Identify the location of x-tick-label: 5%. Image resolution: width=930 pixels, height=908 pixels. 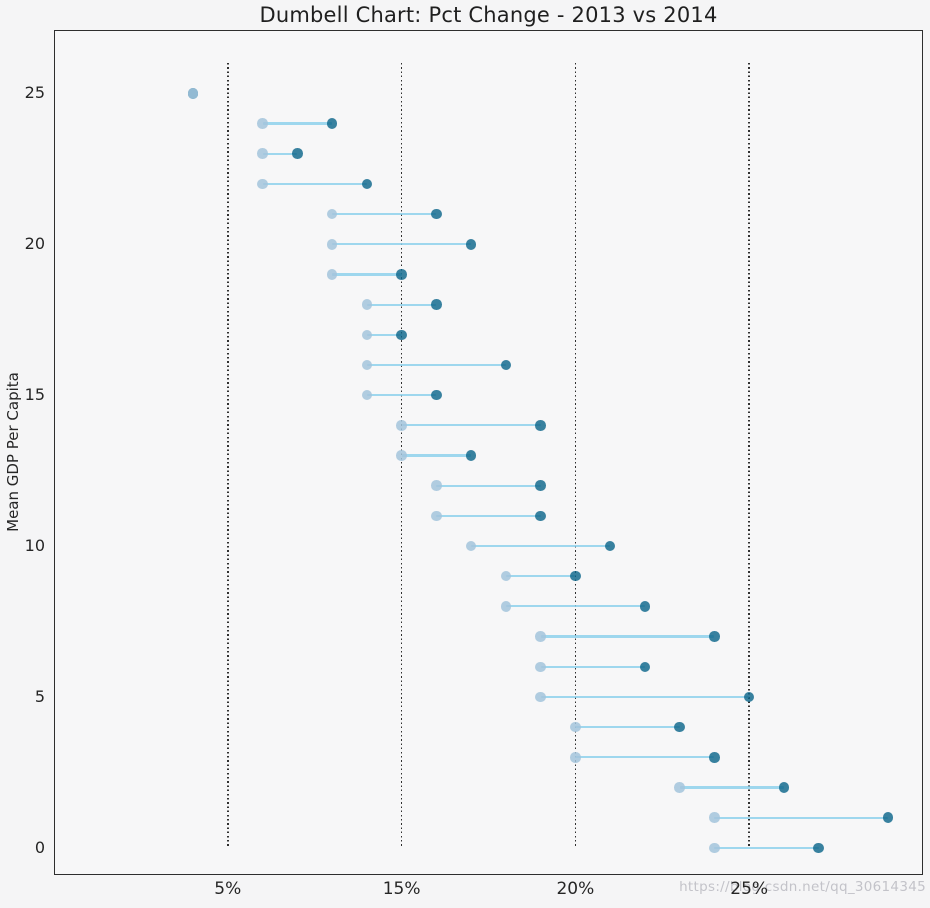
(228, 889).